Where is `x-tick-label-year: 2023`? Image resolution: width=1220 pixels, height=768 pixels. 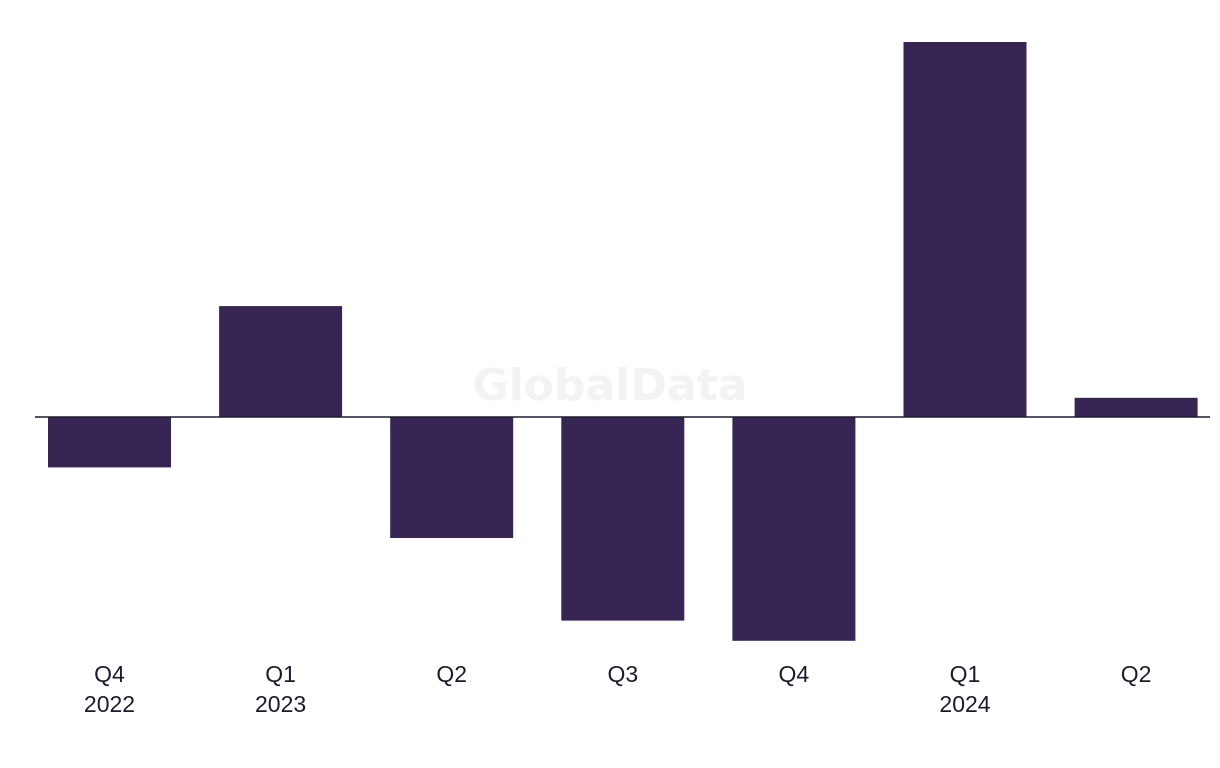
x-tick-label-year: 2023 is located at coordinates (280, 704).